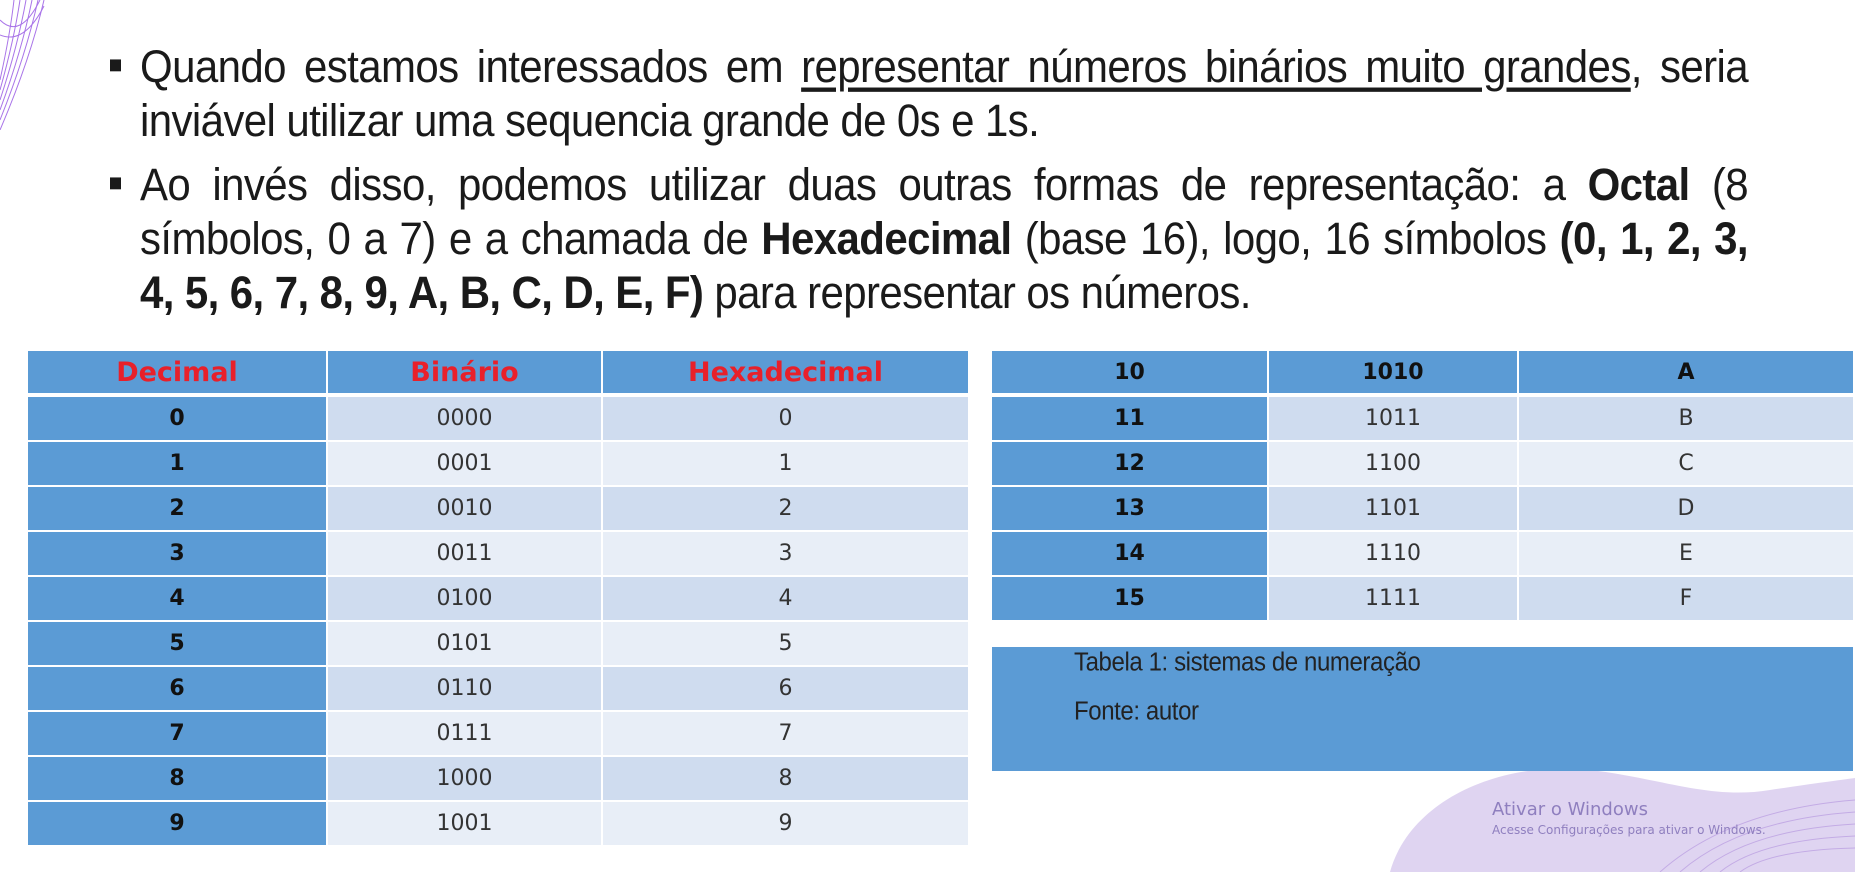 Image resolution: width=1855 pixels, height=872 pixels. I want to click on hex-cell: A, so click(1686, 373).